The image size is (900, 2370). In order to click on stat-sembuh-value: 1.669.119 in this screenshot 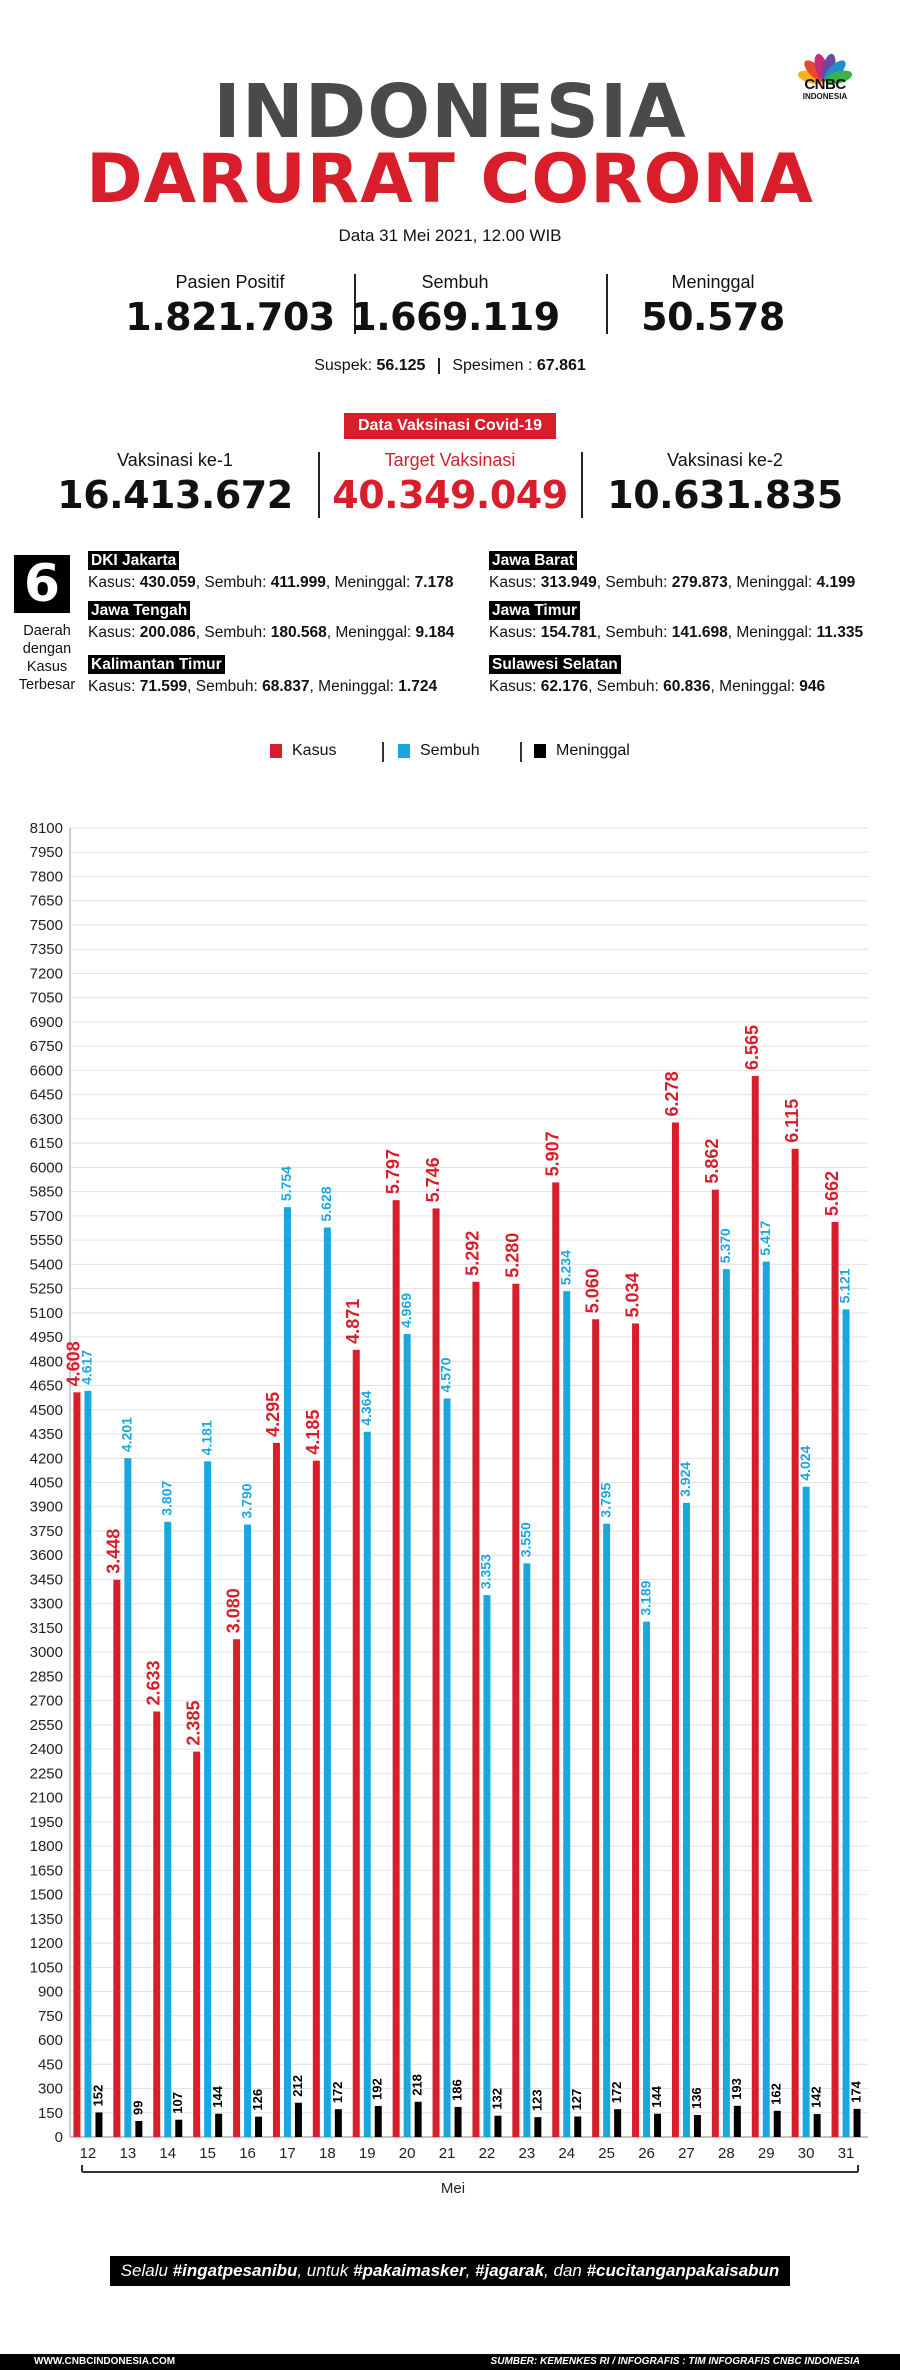, I will do `click(455, 317)`.